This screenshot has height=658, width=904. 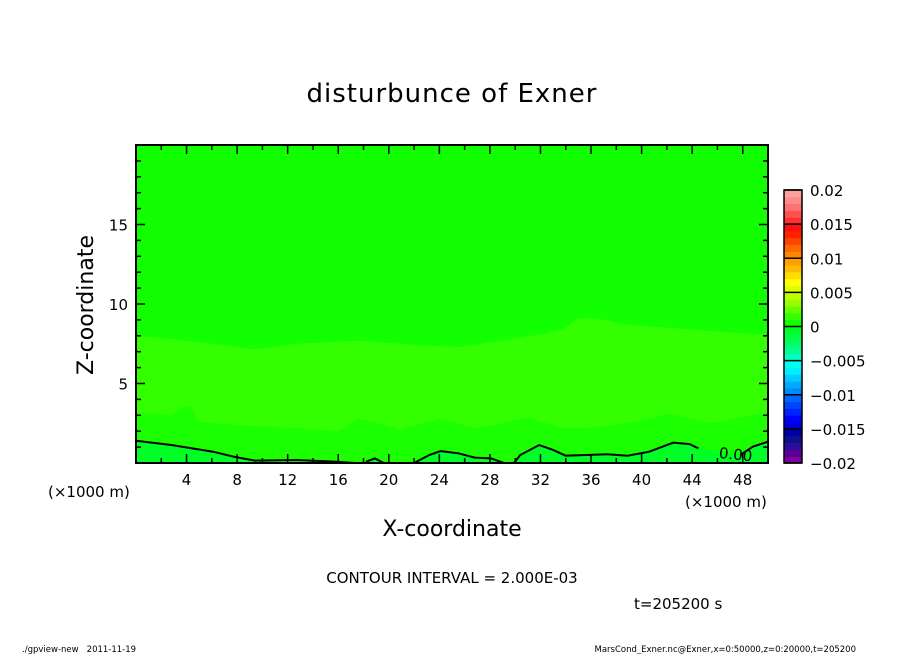 I want to click on colorbar-tick-label: −0.005, so click(x=838, y=362).